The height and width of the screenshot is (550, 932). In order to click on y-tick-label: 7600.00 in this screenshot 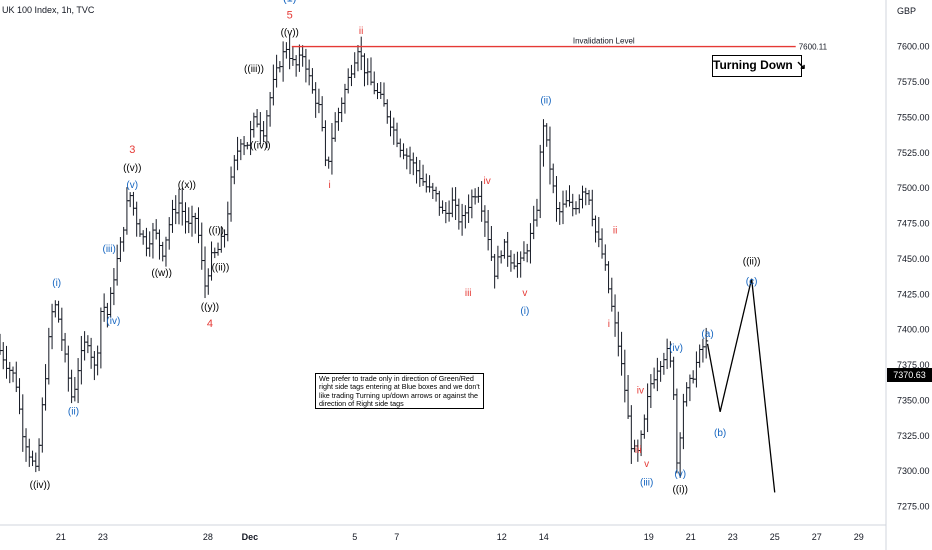, I will do `click(913, 47)`.